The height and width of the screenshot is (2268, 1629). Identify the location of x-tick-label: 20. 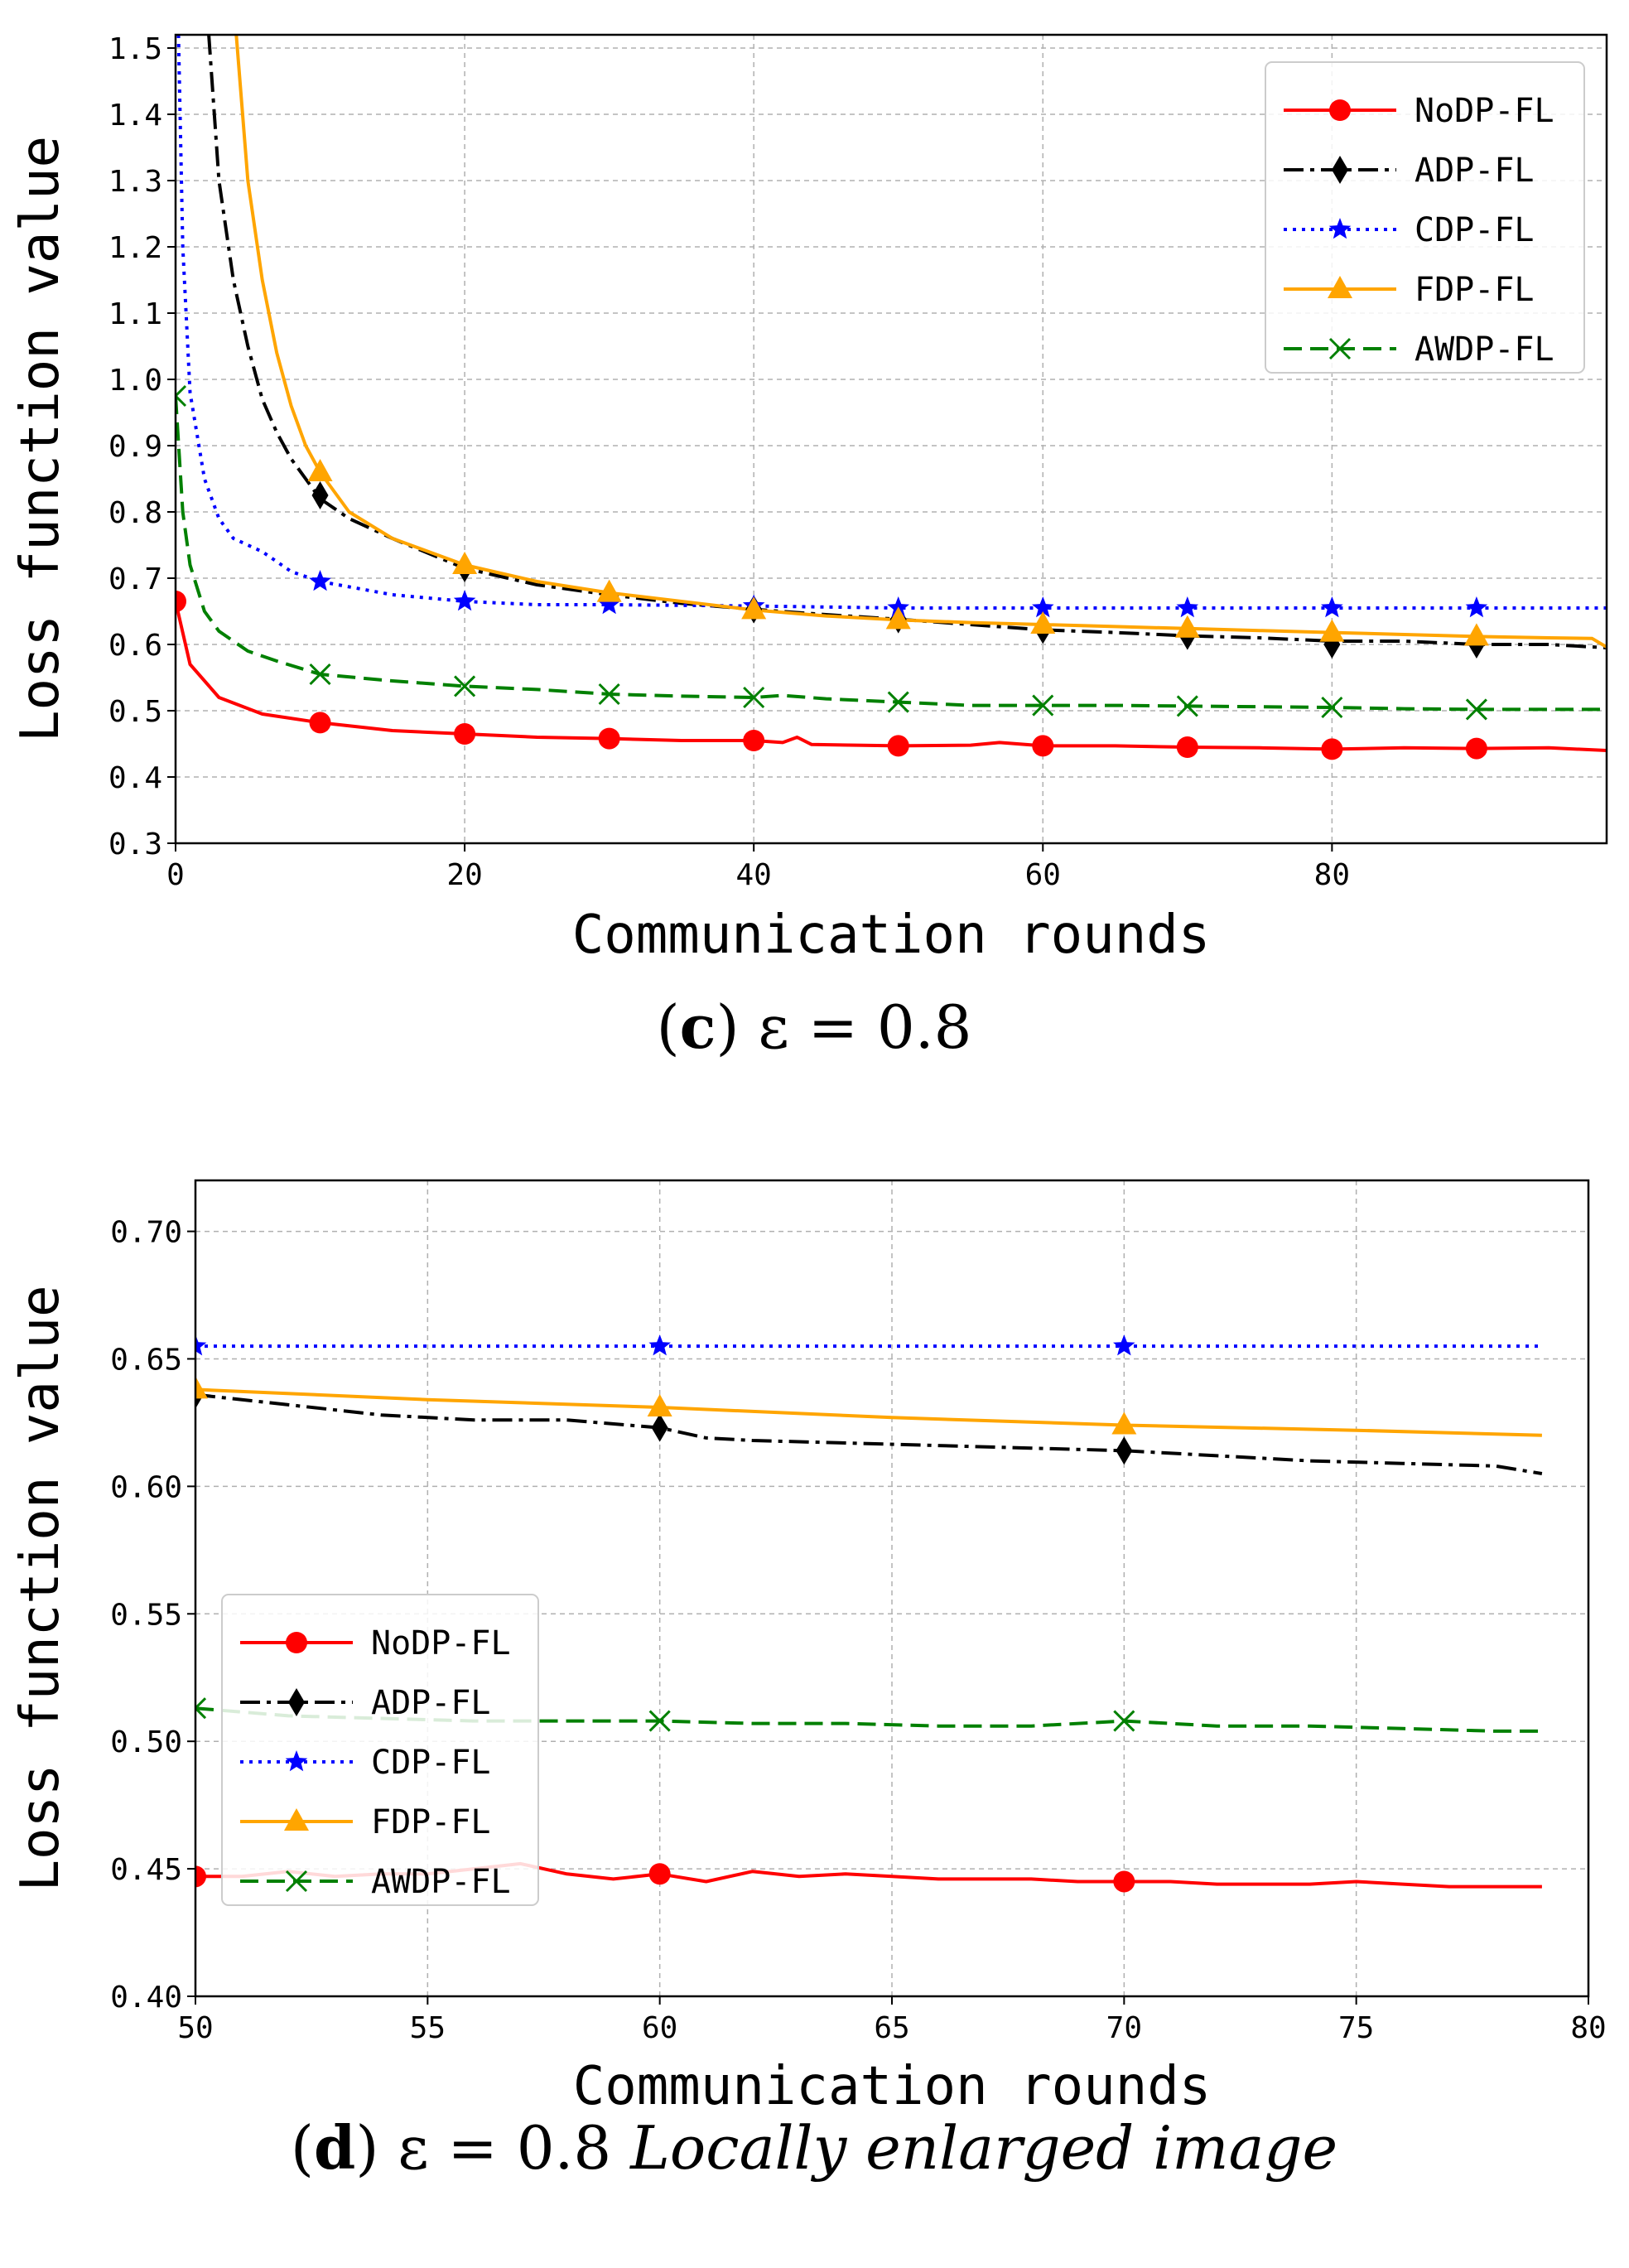
(464, 875).